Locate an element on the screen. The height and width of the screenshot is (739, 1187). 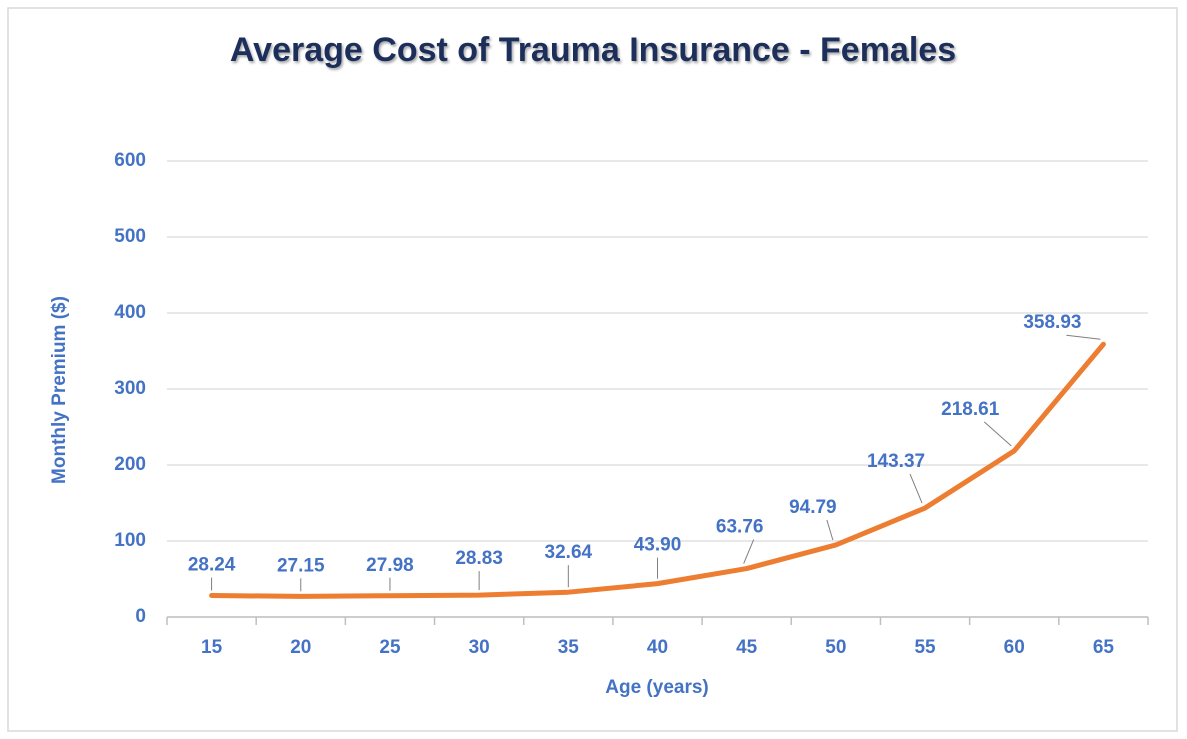
data-label: 27.15 is located at coordinates (301, 565).